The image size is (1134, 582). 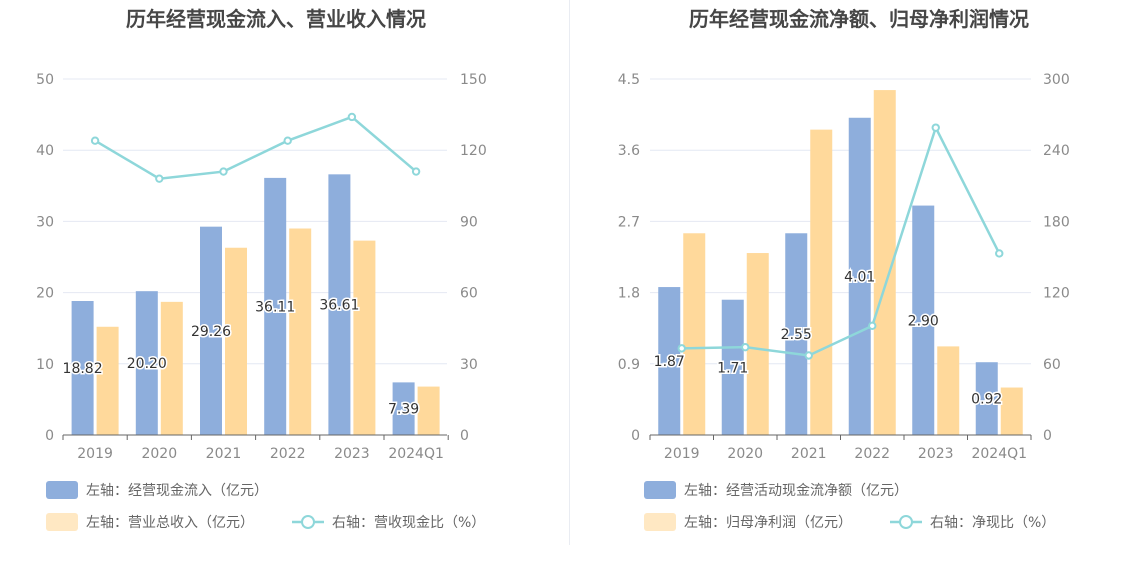 What do you see at coordinates (255, 147) in the screenshot?
I see `line-revenue-cash-ratio` at bounding box center [255, 147].